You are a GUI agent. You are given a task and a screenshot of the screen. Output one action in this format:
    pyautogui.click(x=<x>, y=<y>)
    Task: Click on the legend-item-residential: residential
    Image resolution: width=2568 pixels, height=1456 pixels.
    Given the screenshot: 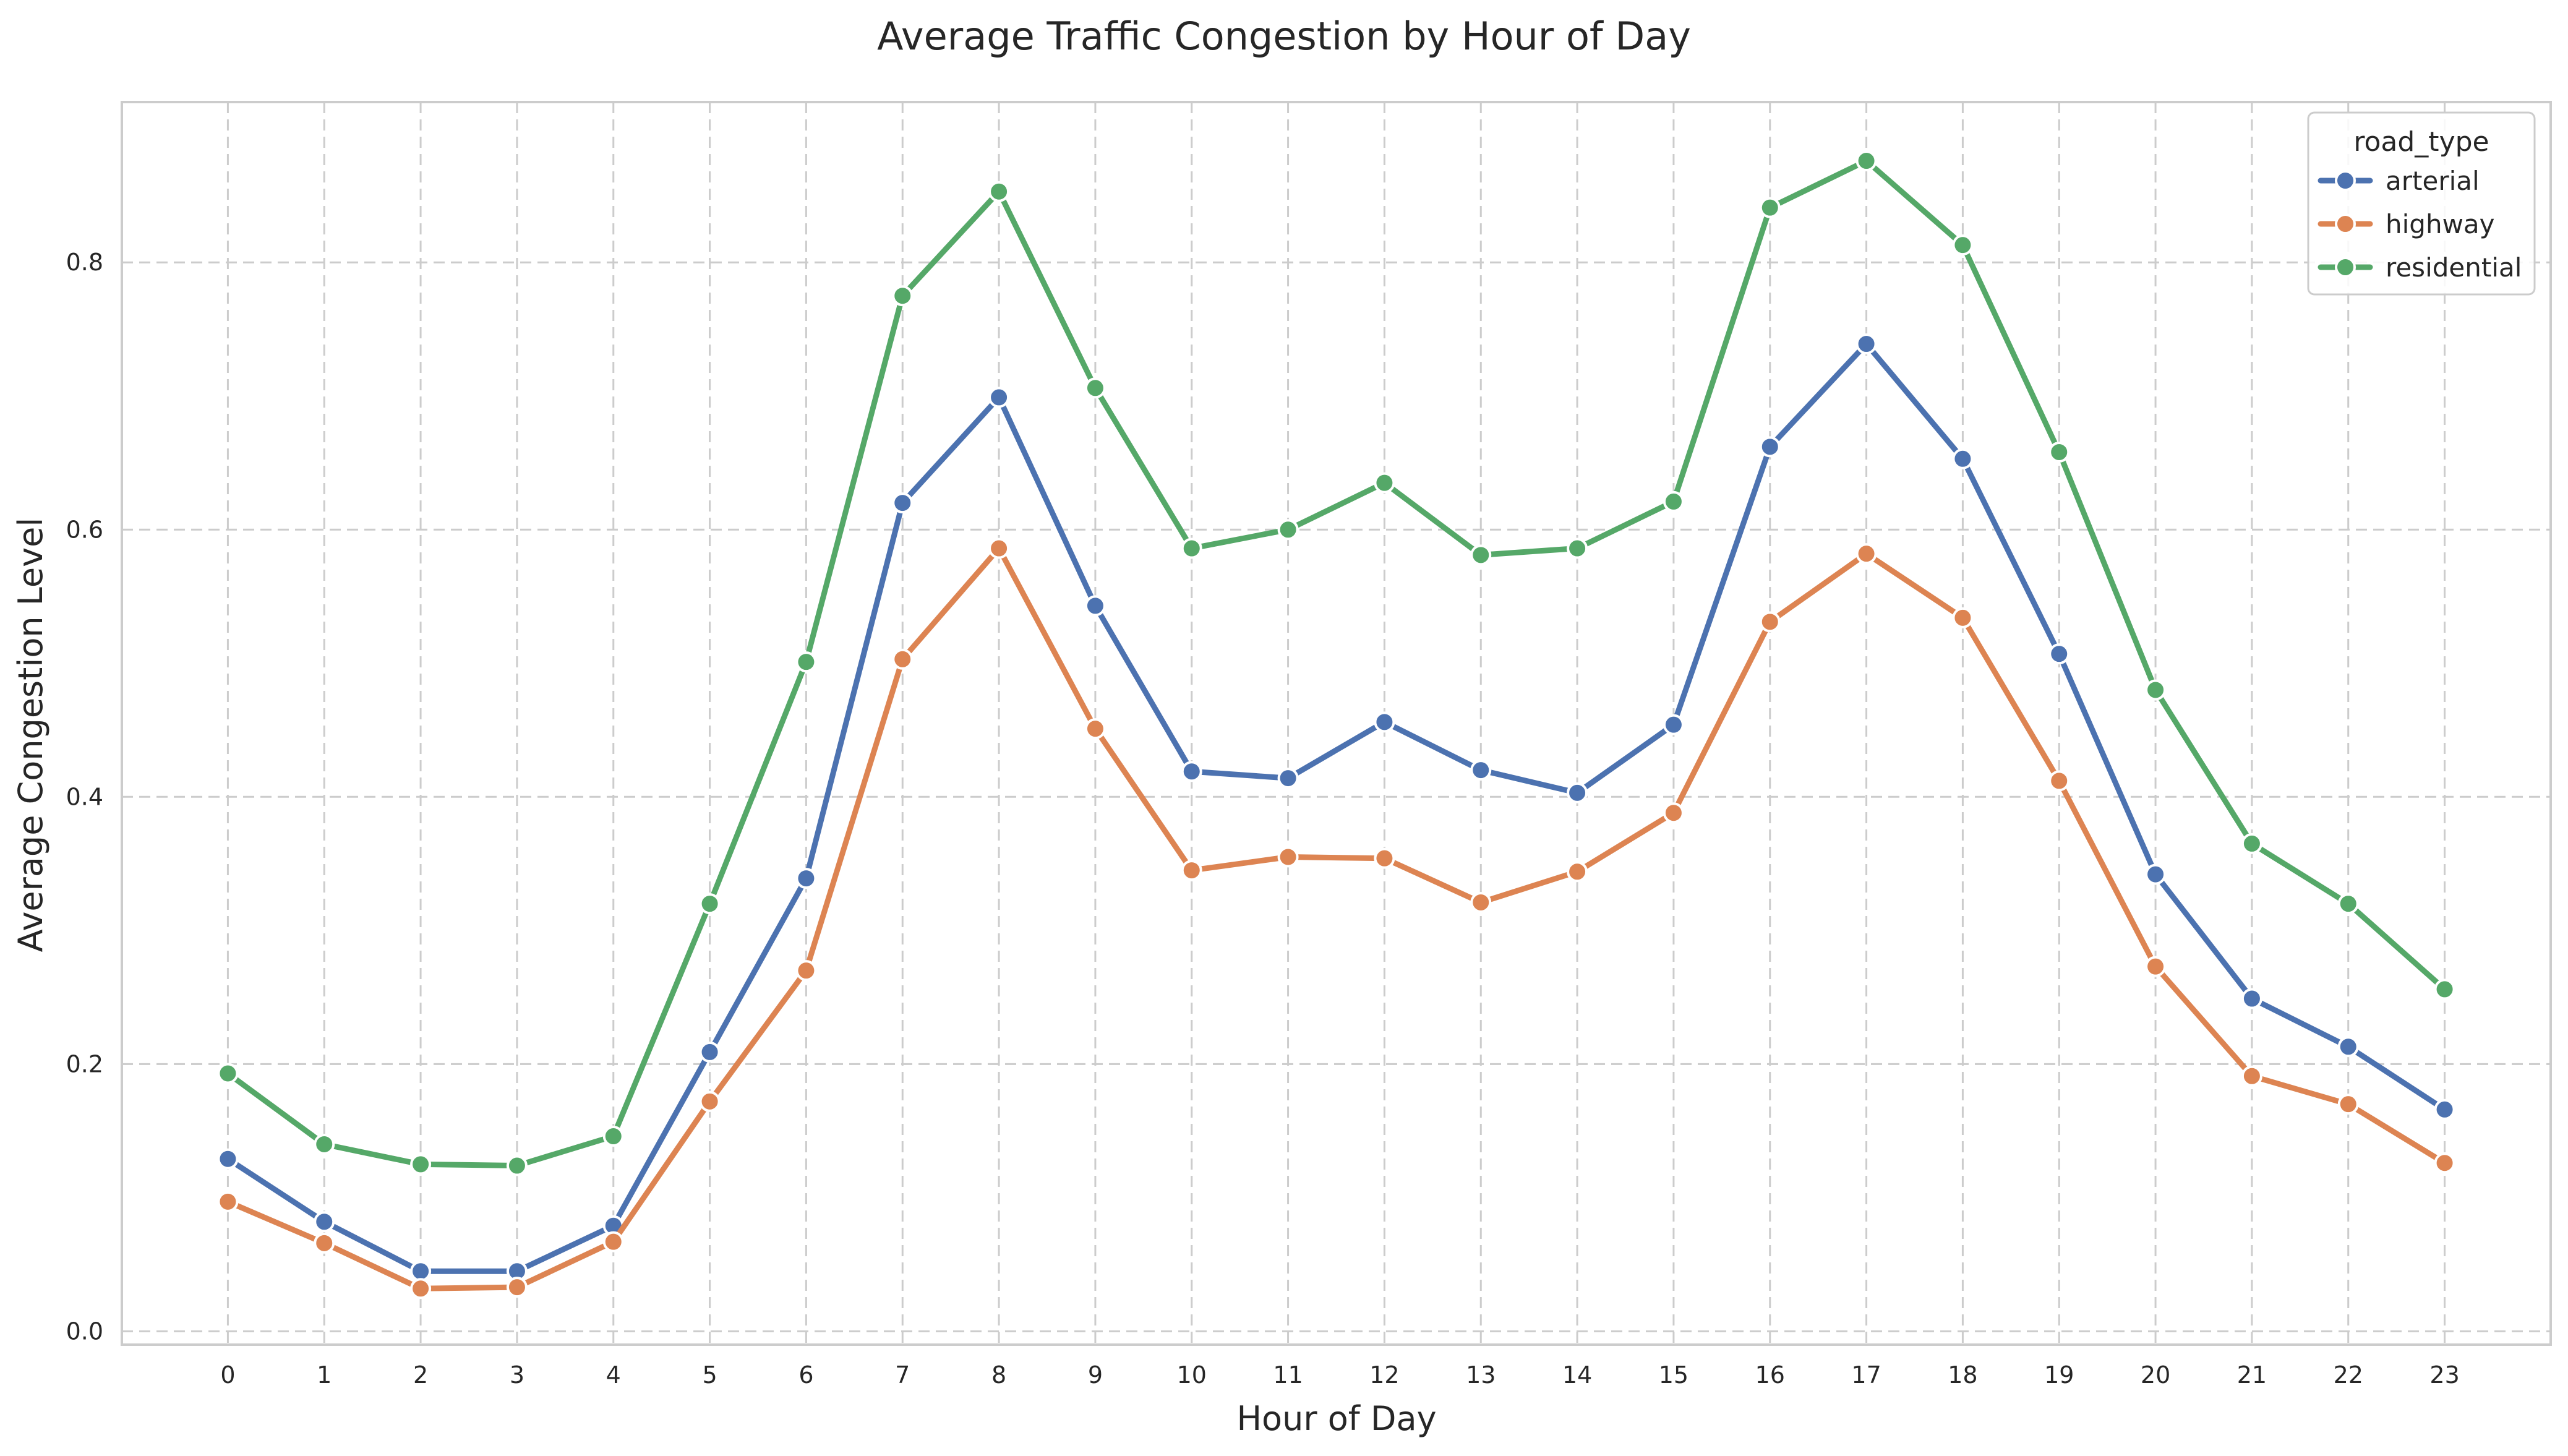 What is the action you would take?
    pyautogui.click(x=2420, y=267)
    